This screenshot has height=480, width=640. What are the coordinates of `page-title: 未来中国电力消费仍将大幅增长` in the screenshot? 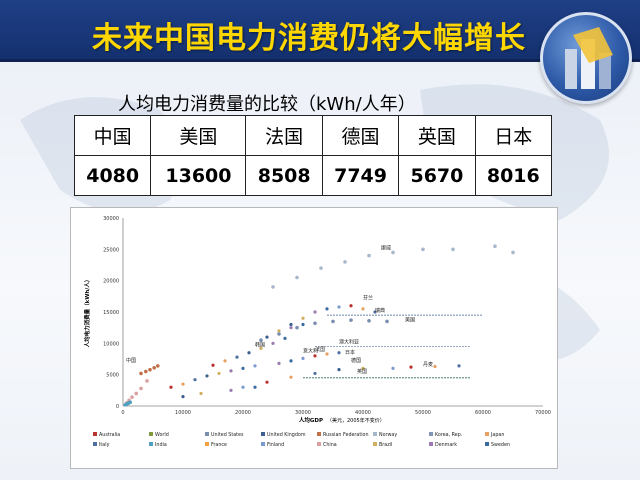 It's located at (309, 38).